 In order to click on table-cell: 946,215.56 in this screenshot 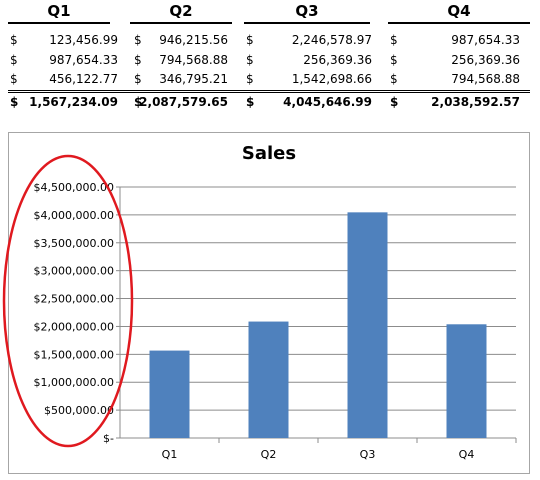, I will do `click(193, 40)`.